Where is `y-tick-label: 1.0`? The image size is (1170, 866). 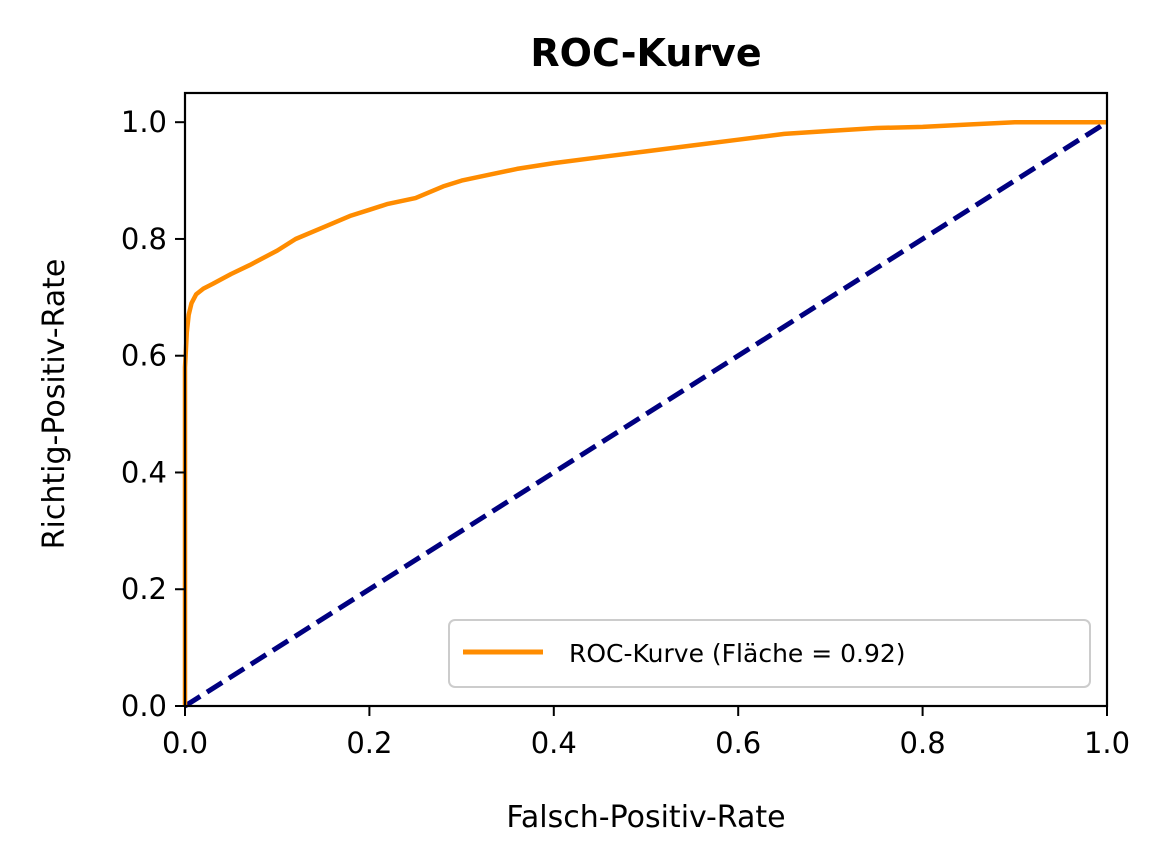
y-tick-label: 1.0 is located at coordinates (144, 122).